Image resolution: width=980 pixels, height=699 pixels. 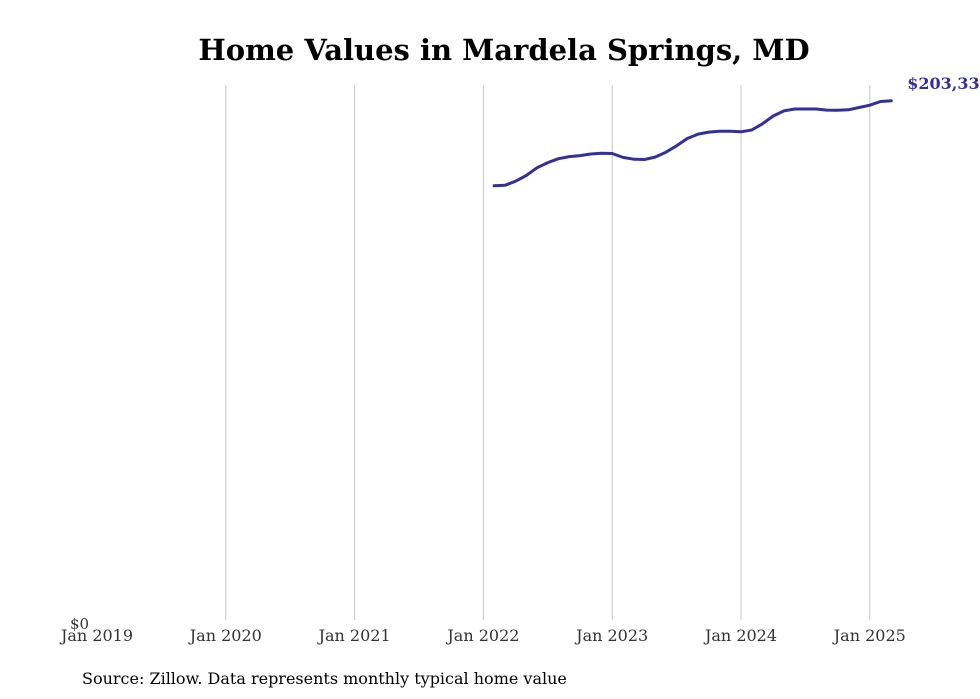 I want to click on end-value-label: $203,33, so click(x=943, y=83).